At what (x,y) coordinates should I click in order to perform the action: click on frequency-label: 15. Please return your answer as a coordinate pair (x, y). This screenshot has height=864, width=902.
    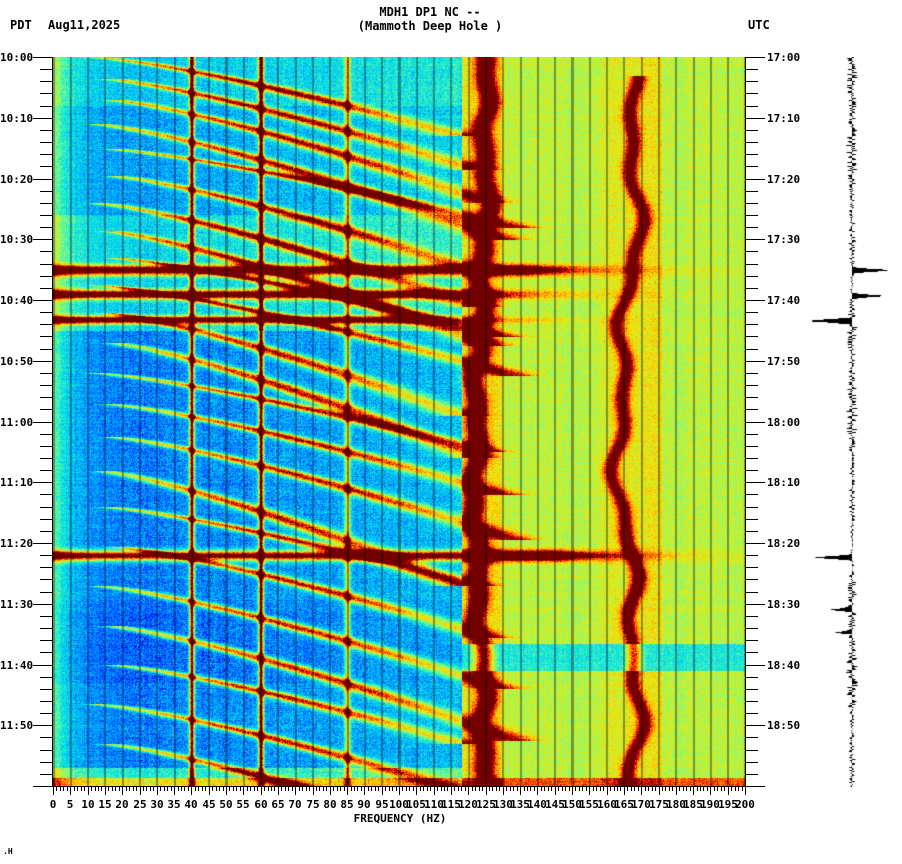
    Looking at the image, I should click on (105, 804).